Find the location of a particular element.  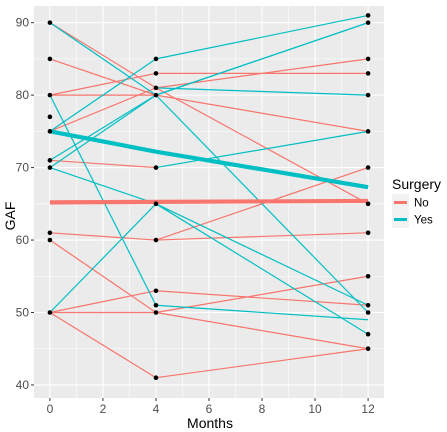

x-tick-label: 12 is located at coordinates (368, 409).